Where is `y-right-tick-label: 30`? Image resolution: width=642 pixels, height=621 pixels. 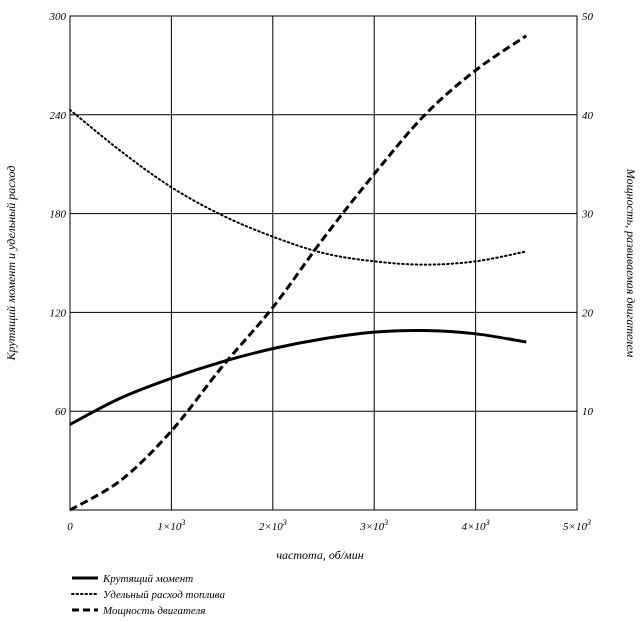 y-right-tick-label: 30 is located at coordinates (587, 215).